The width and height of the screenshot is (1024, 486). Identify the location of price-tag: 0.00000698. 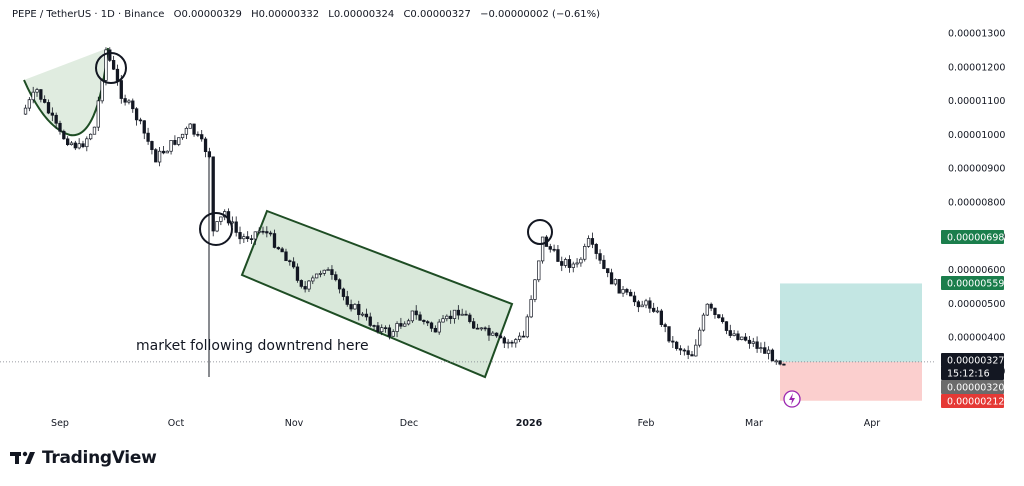
(972, 237).